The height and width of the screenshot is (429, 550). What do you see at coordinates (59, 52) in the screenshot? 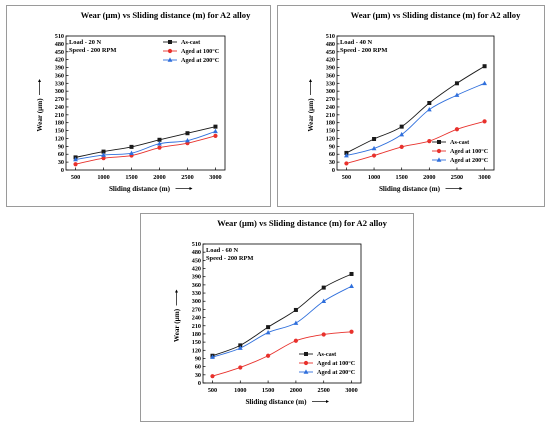
I see `y-tick-label: 450` at bounding box center [59, 52].